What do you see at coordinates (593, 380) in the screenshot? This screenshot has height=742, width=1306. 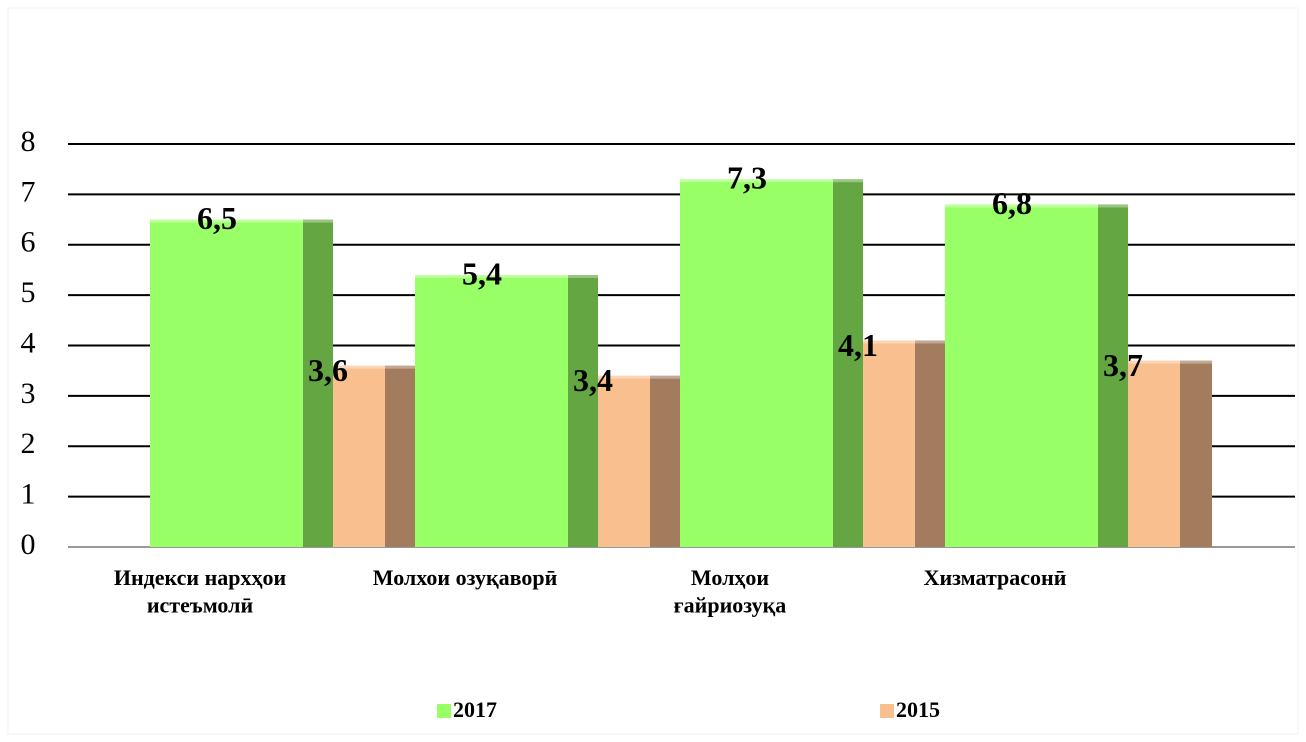 I see `value-label: 3,4` at bounding box center [593, 380].